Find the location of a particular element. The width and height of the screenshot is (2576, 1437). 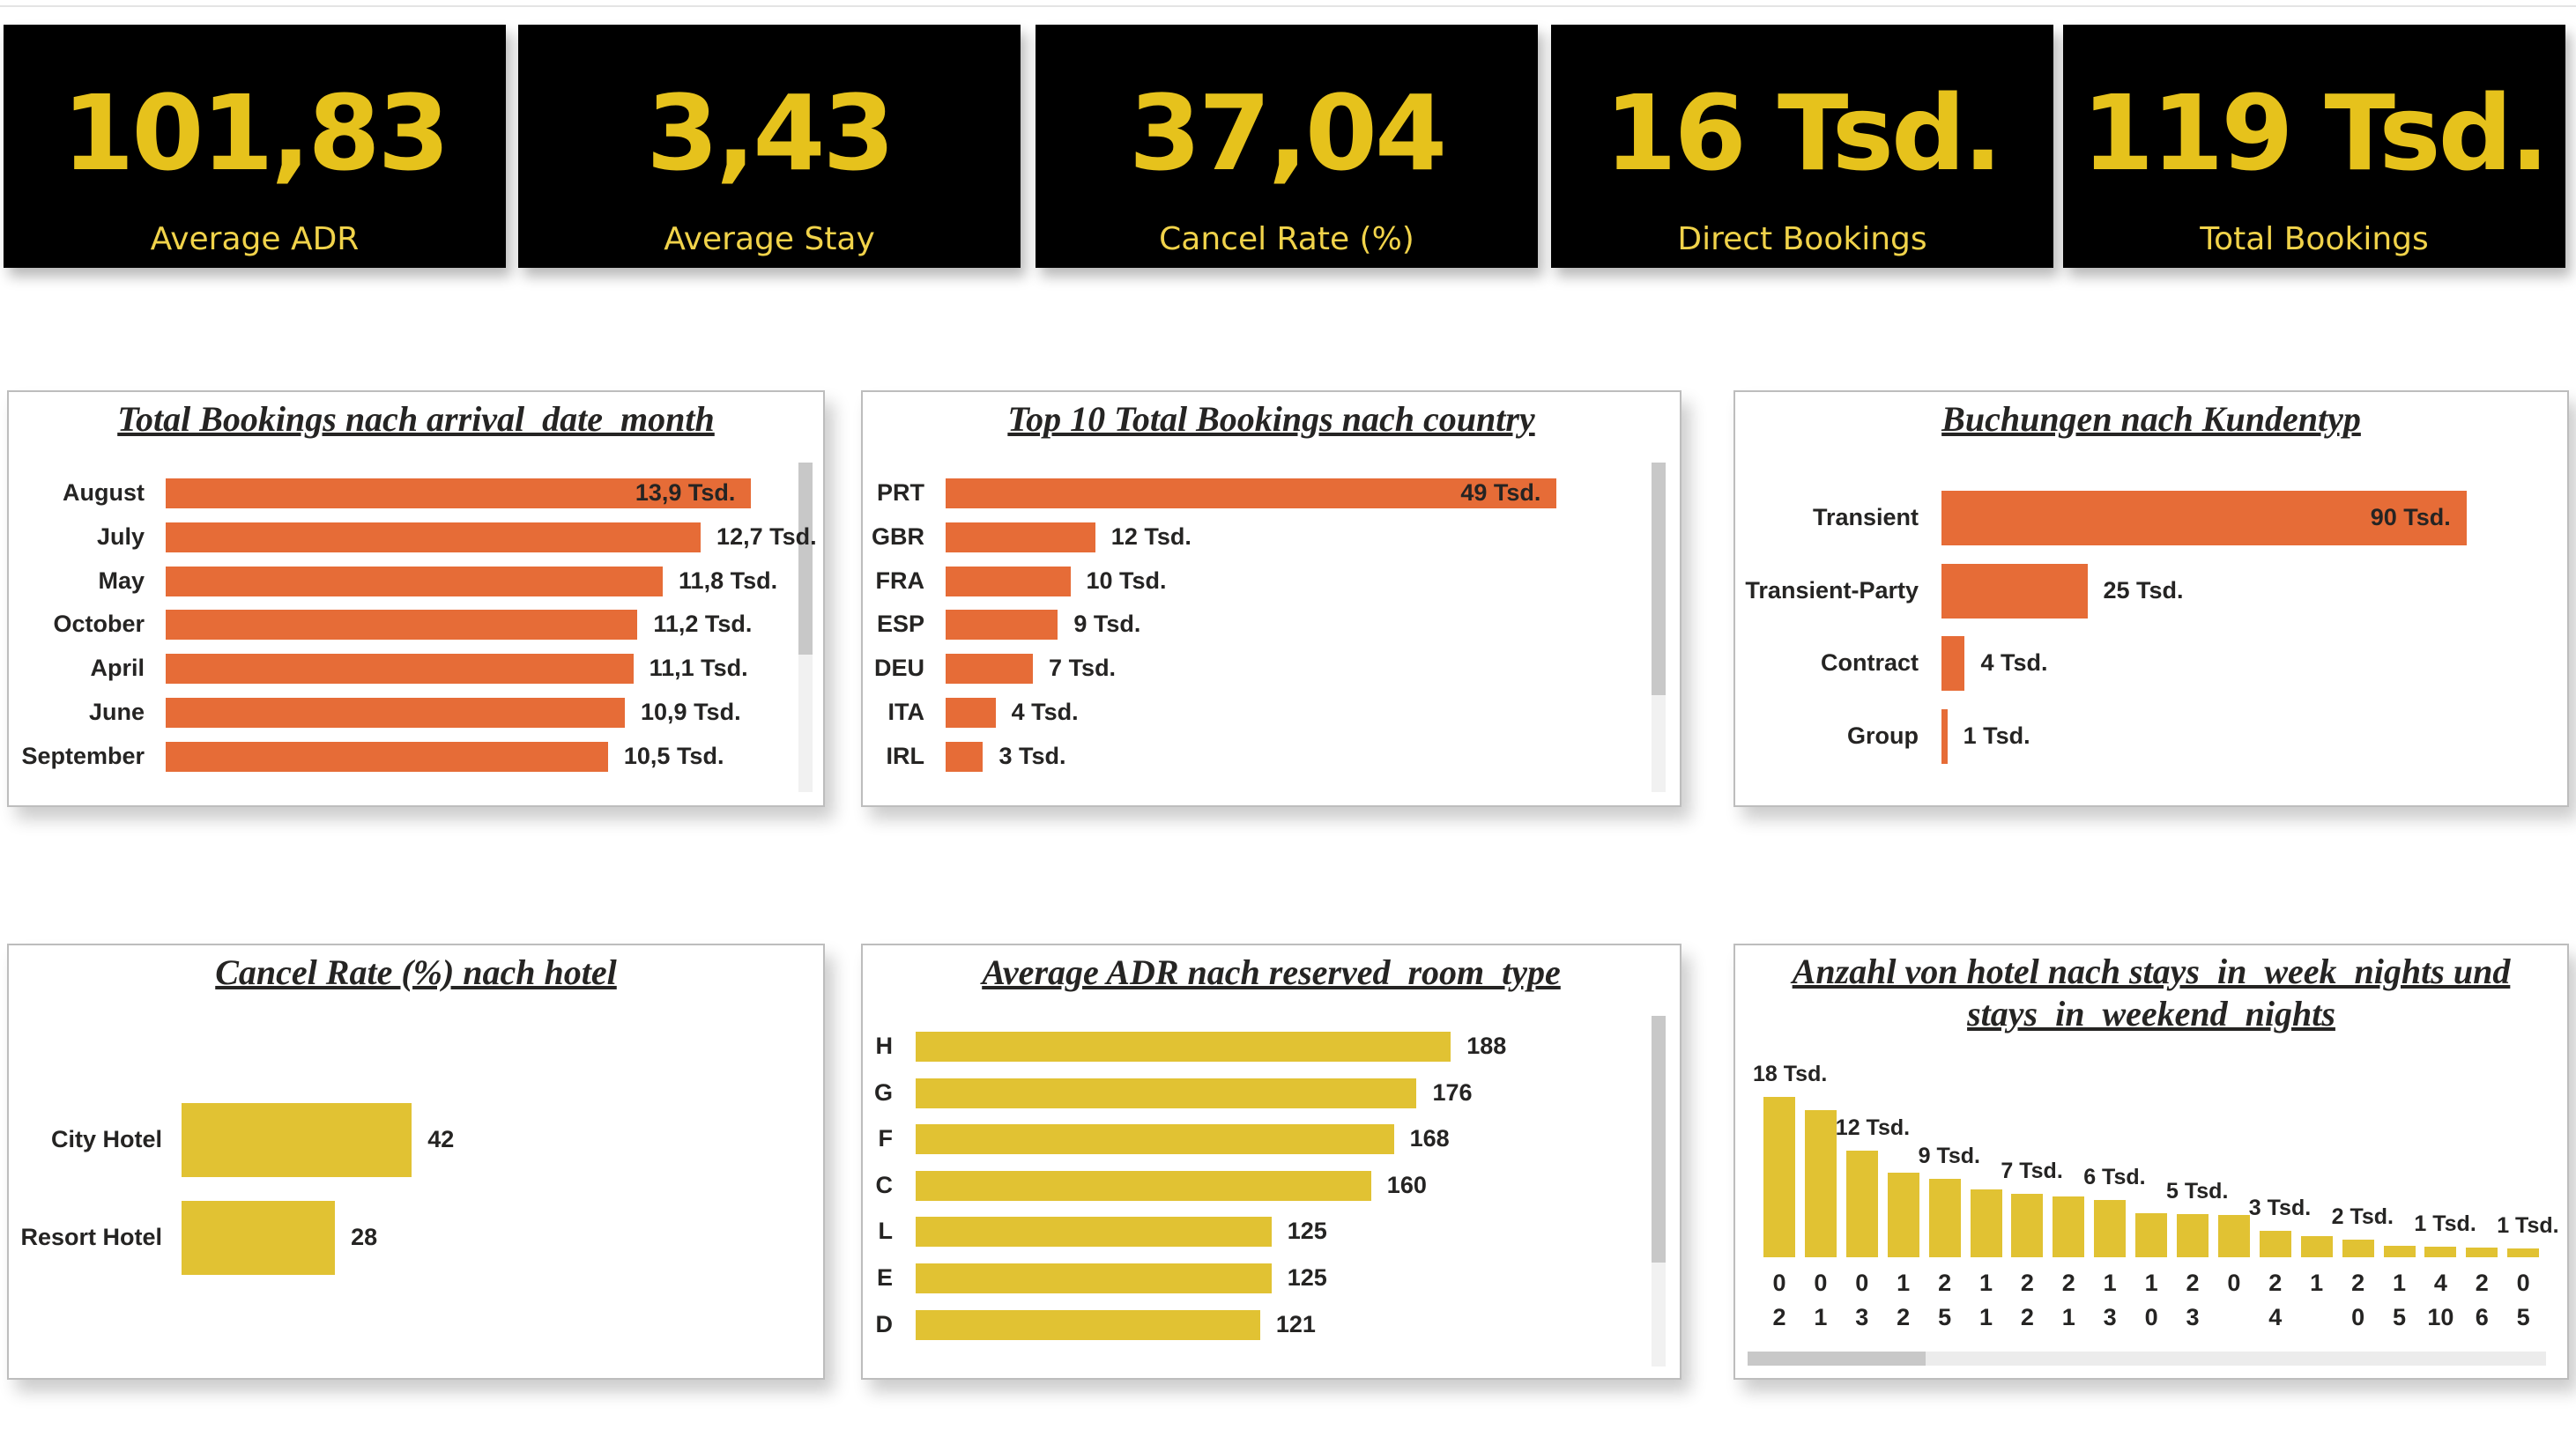

category-label: City Hotel is located at coordinates (106, 1139).